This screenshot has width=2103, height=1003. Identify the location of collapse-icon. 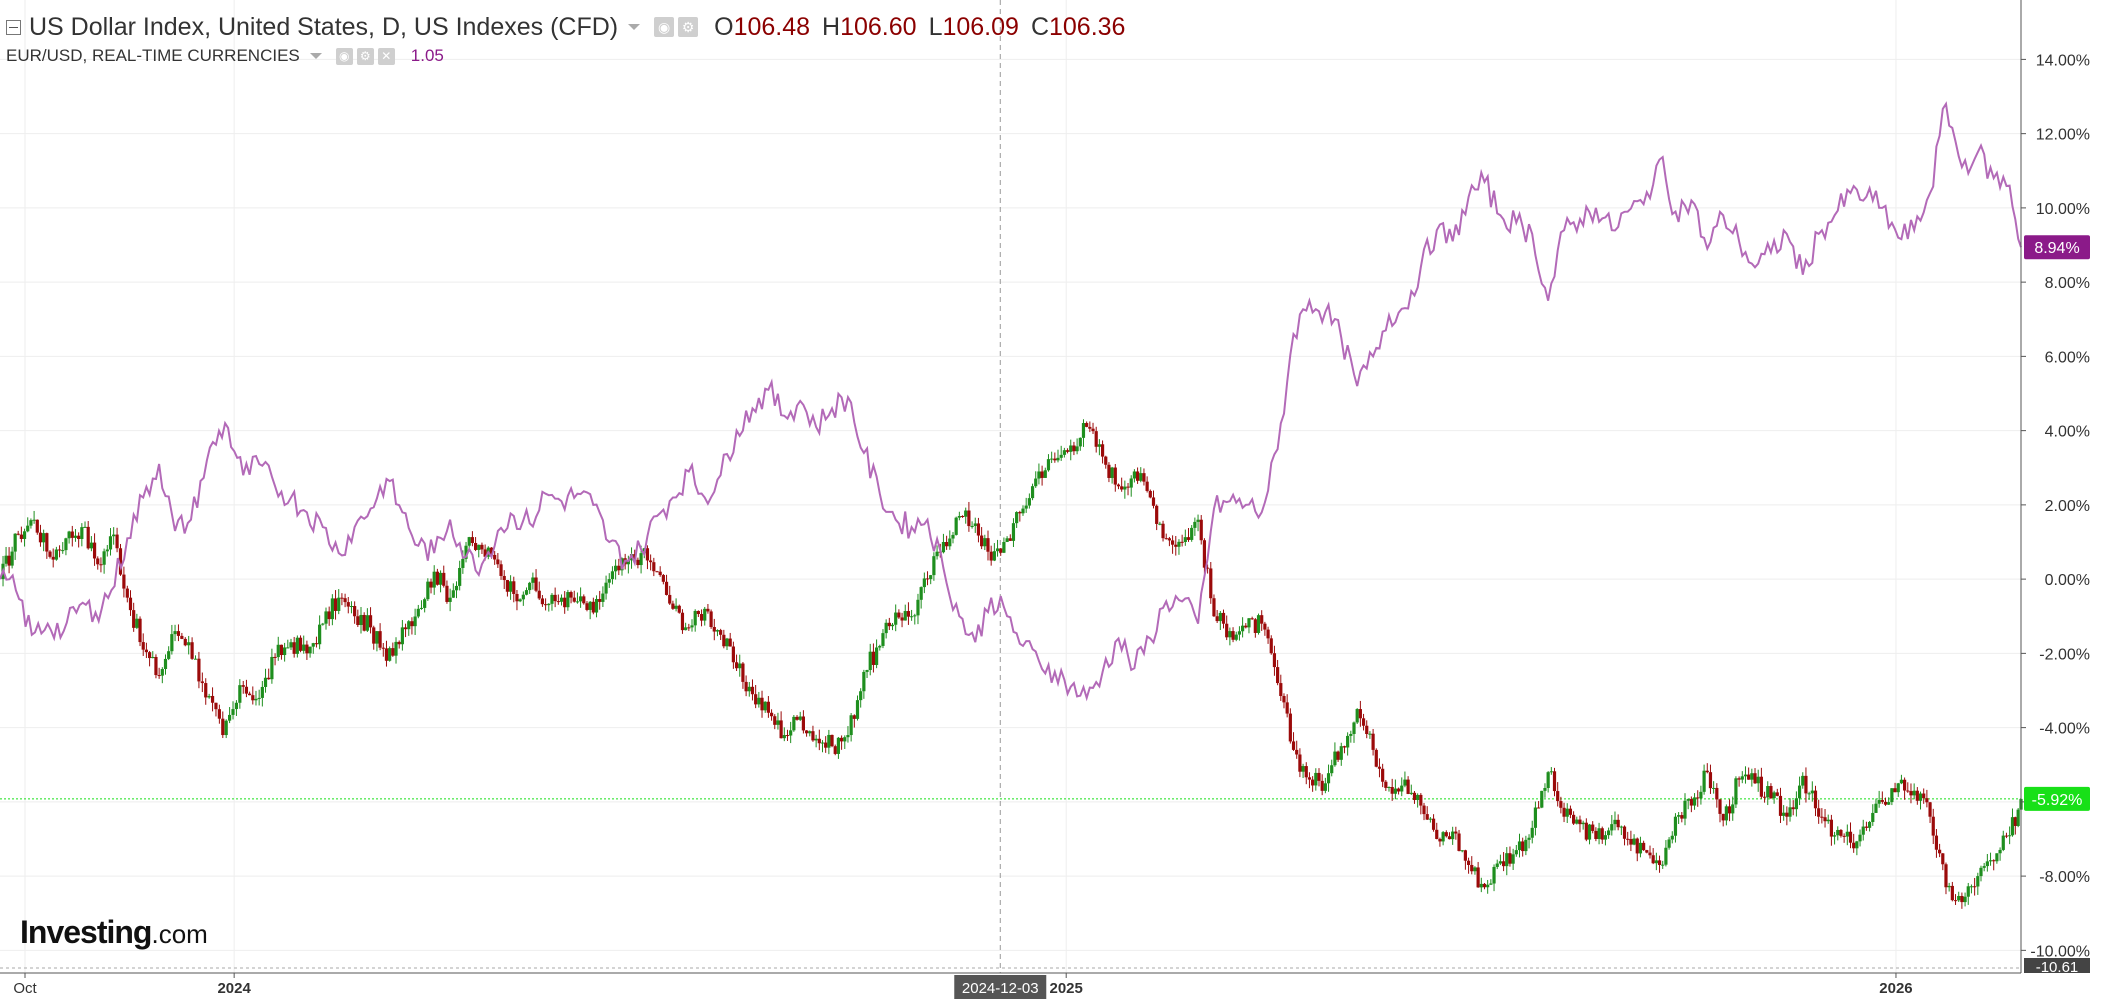
(13, 27).